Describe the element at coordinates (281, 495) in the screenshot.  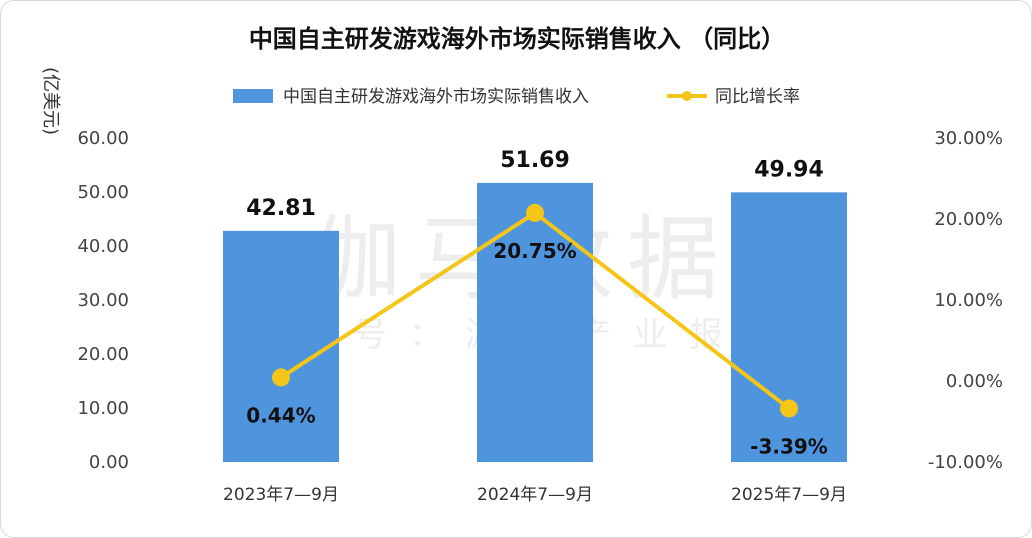
I see `x-tick-label: 2023年7—9月` at that location.